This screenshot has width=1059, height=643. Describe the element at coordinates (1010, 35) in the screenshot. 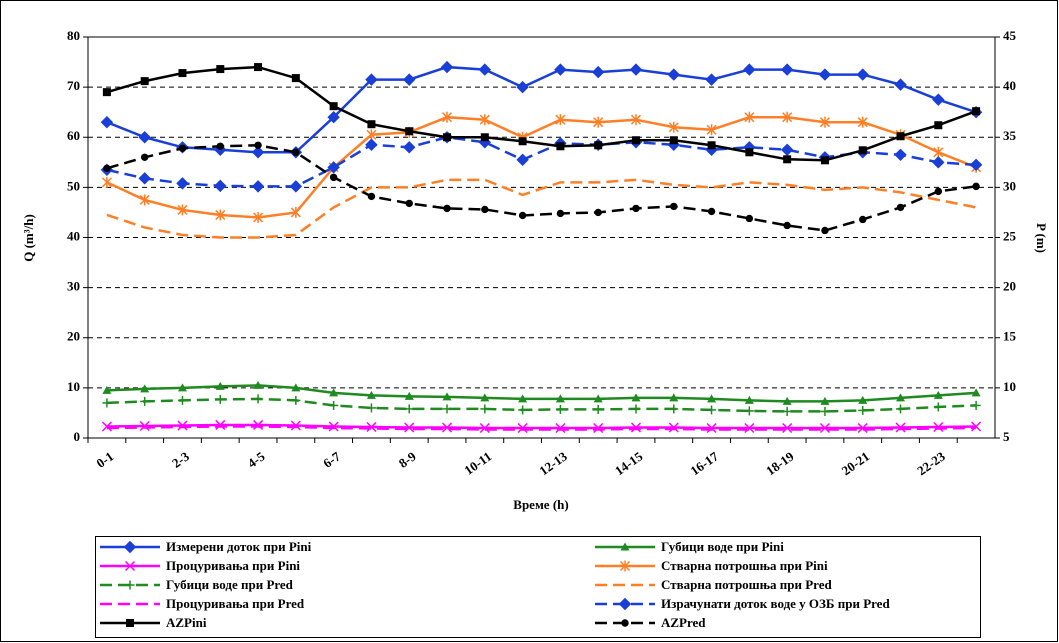

I see `y2-tick-label: 45` at that location.